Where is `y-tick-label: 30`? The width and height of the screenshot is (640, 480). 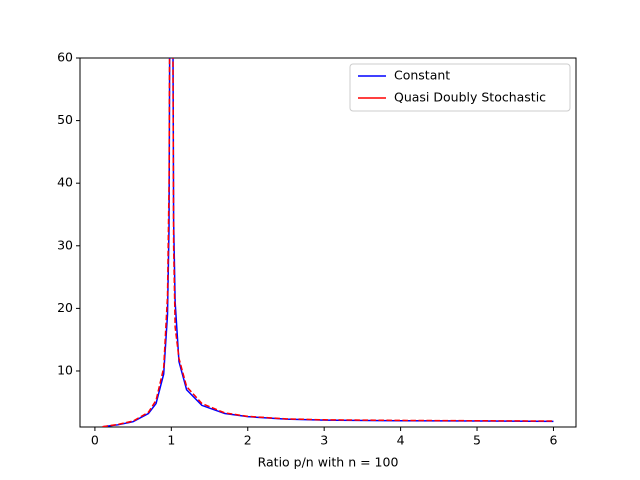
y-tick-label: 30 is located at coordinates (65, 244).